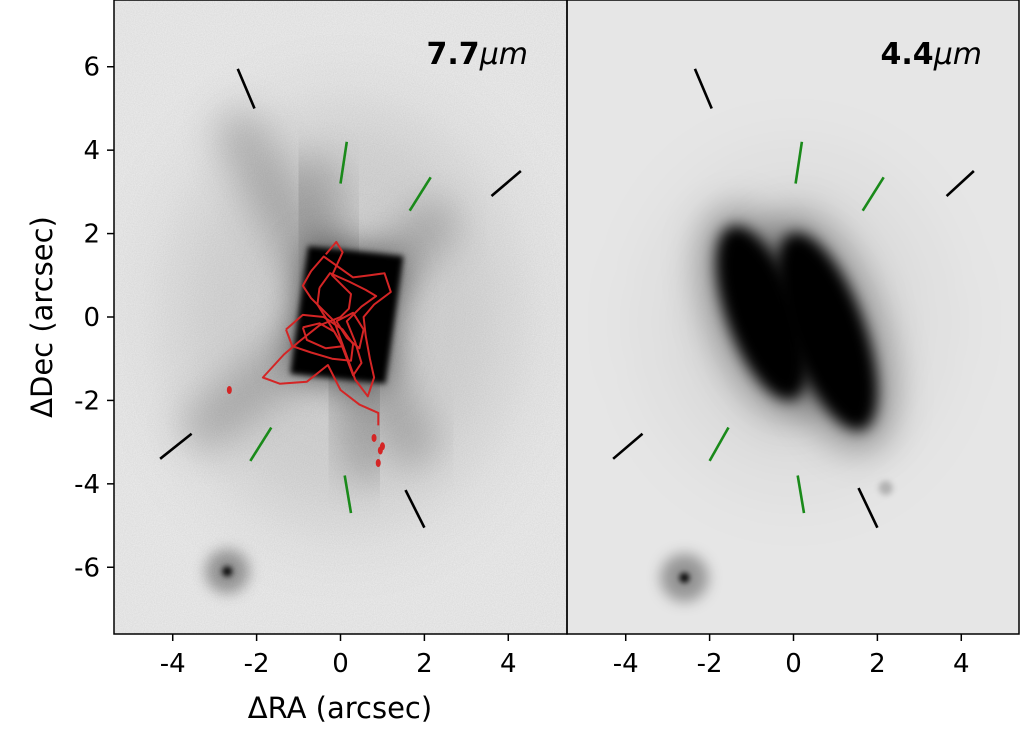 Image resolution: width=1021 pixels, height=737 pixels. I want to click on panel-label-left: 7.7μm, so click(477, 54).